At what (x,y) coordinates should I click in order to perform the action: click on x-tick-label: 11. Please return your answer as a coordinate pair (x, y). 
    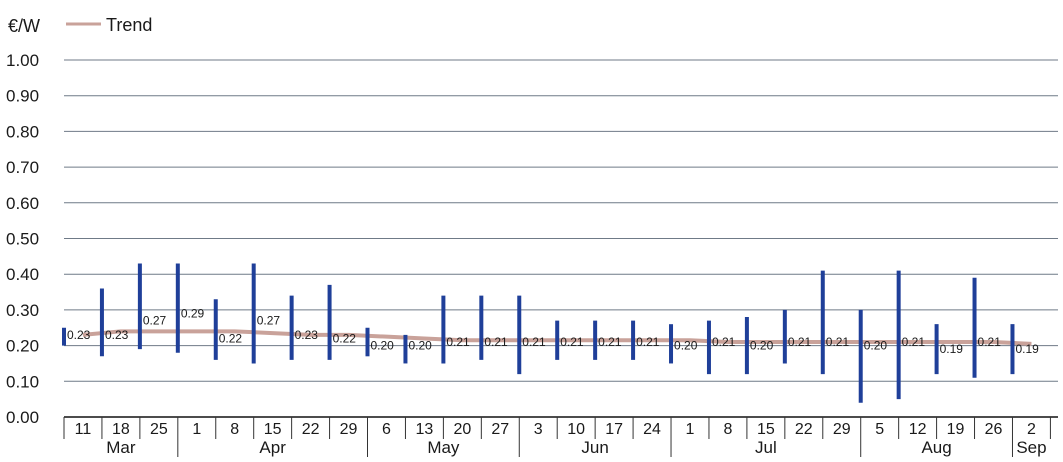
    Looking at the image, I should click on (83, 429).